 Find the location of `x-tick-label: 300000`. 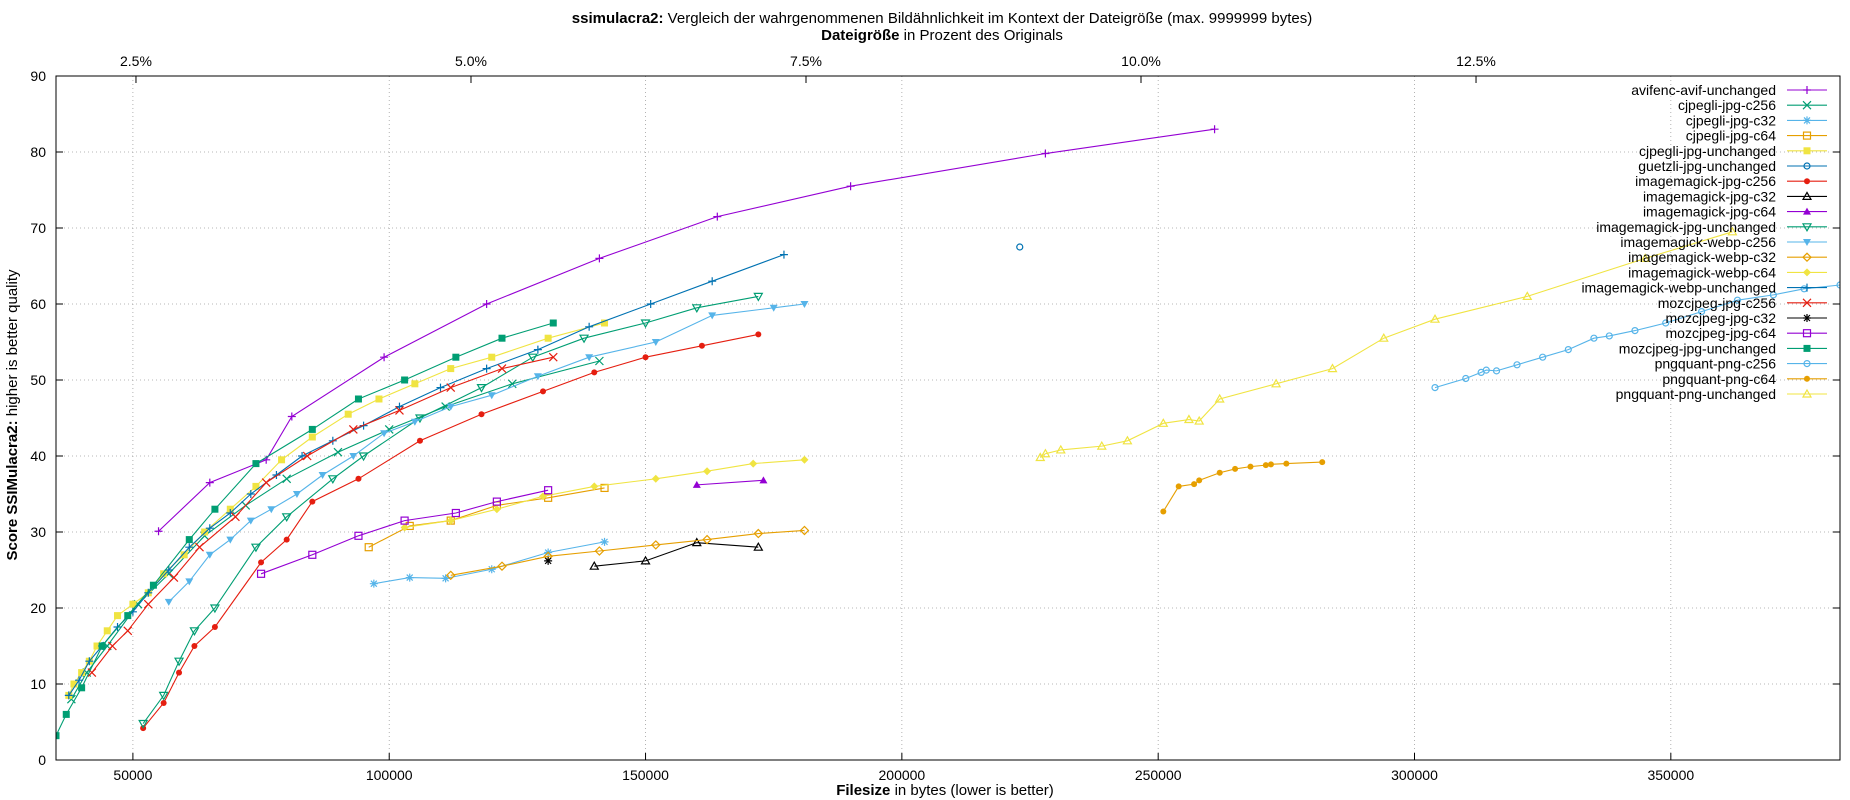

x-tick-label: 300000 is located at coordinates (1414, 775).